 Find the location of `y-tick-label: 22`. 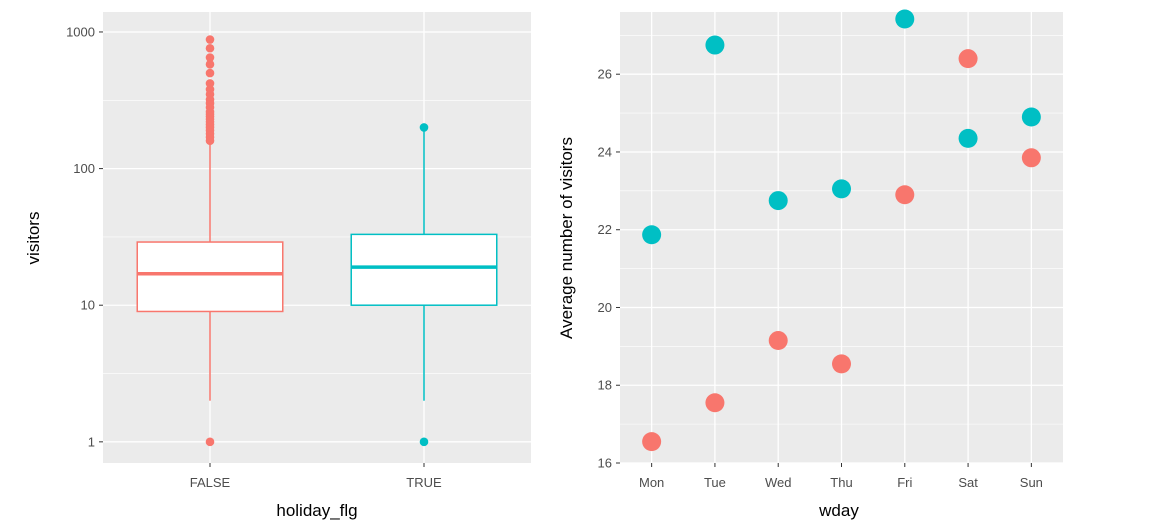

y-tick-label: 22 is located at coordinates (605, 229).